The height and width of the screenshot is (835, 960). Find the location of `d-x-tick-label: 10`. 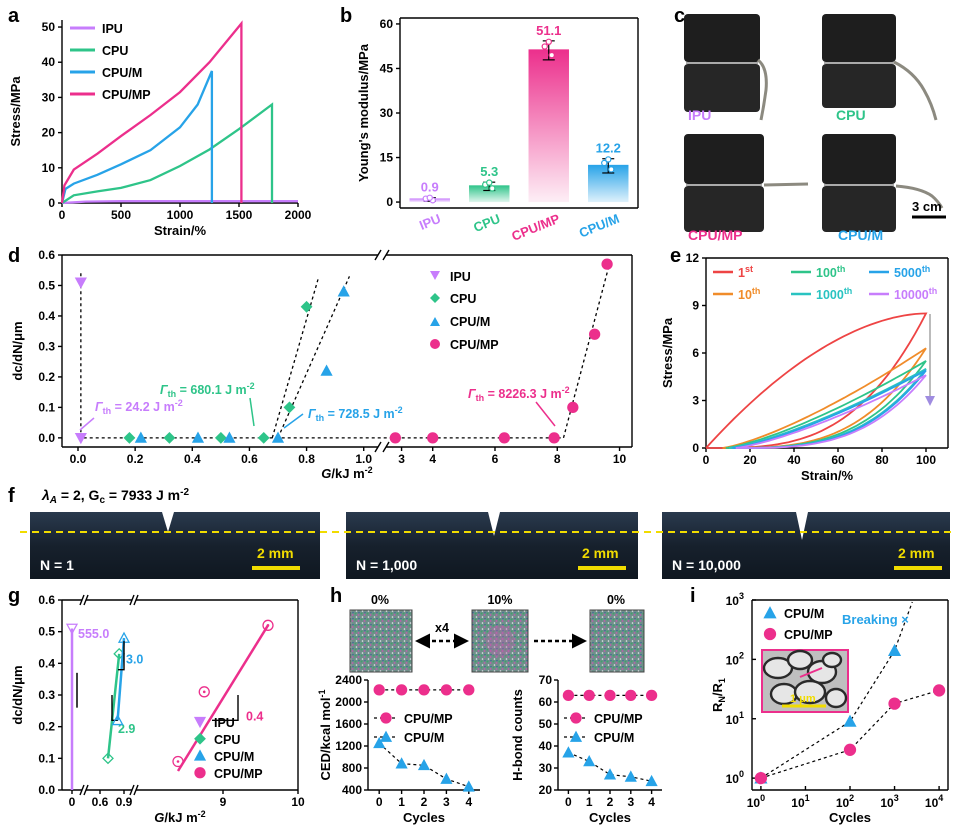

d-x-tick-label: 10 is located at coordinates (620, 459).